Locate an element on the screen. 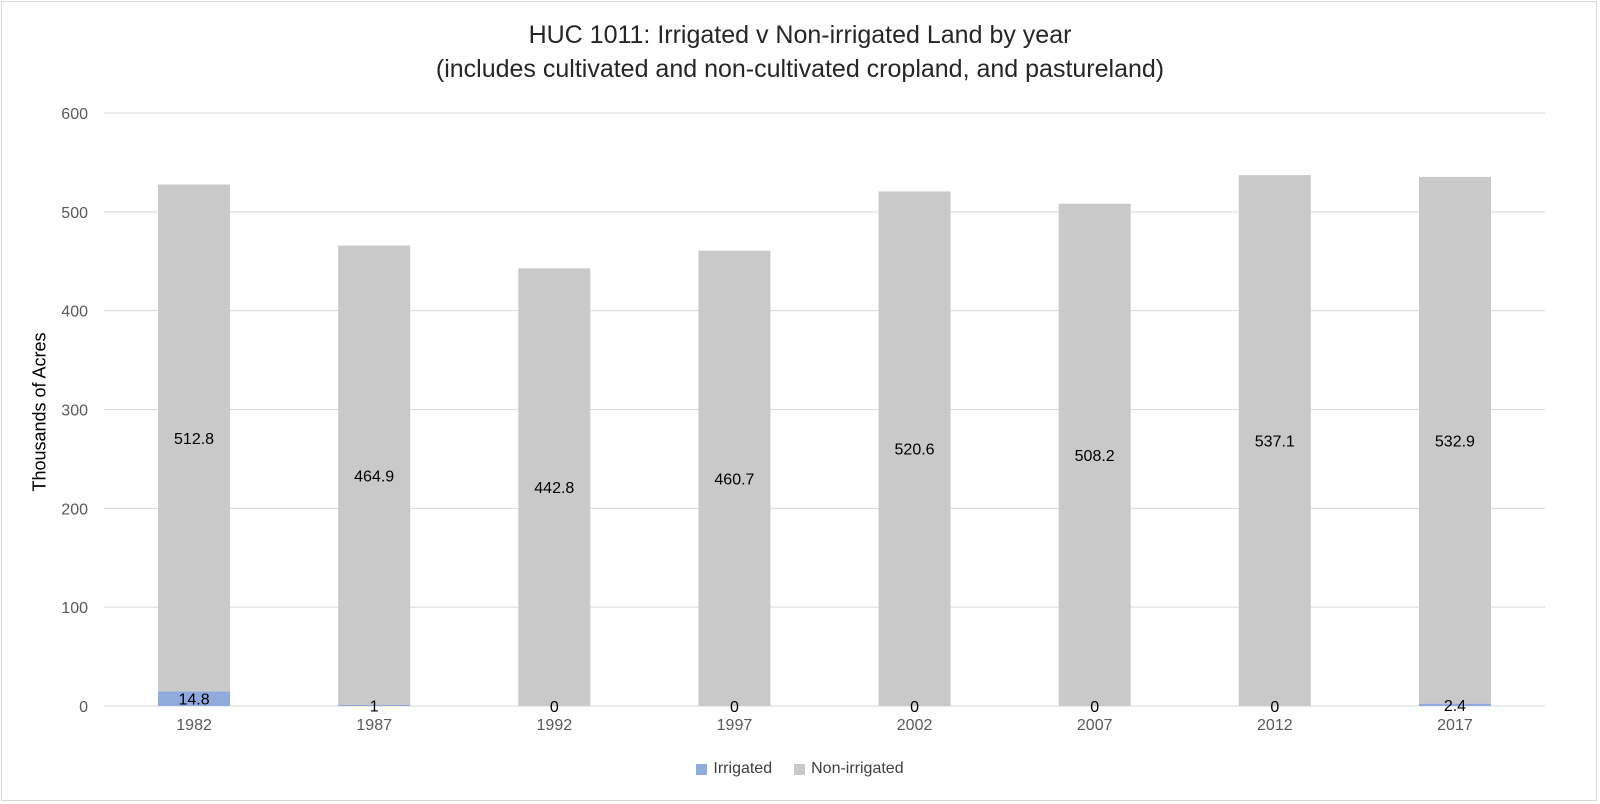 This screenshot has height=804, width=1600. bar-irrigated-2017 is located at coordinates (1454, 704).